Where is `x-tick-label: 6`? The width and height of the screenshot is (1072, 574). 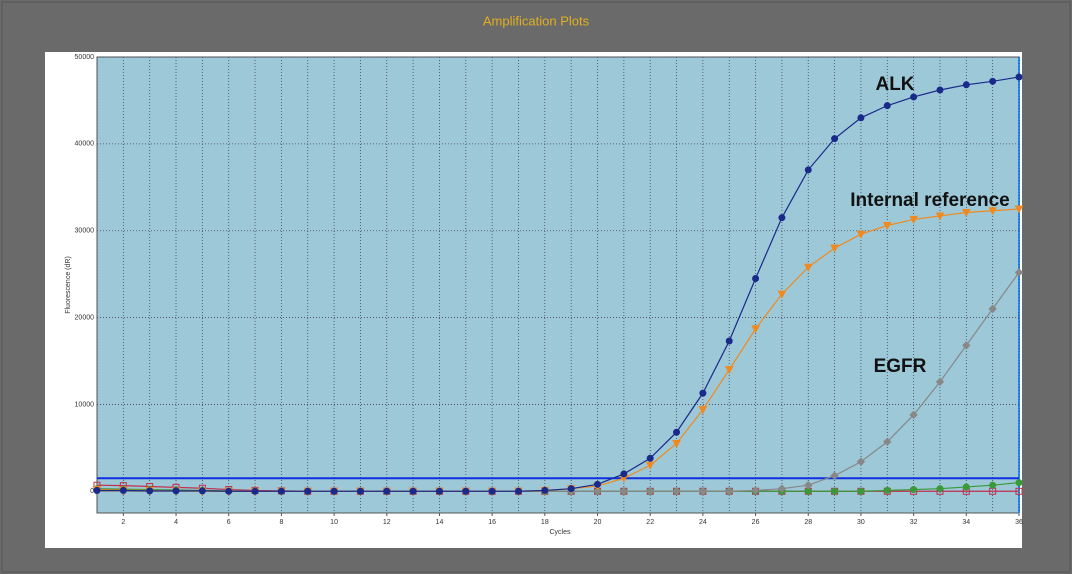
x-tick-label: 6 is located at coordinates (229, 522).